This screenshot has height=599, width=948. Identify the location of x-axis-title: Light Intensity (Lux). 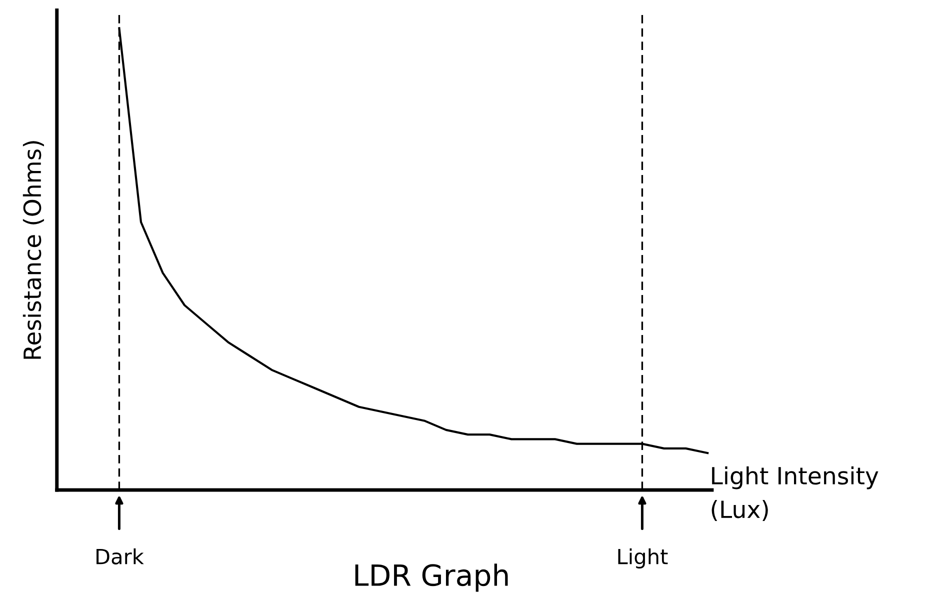
(795, 494).